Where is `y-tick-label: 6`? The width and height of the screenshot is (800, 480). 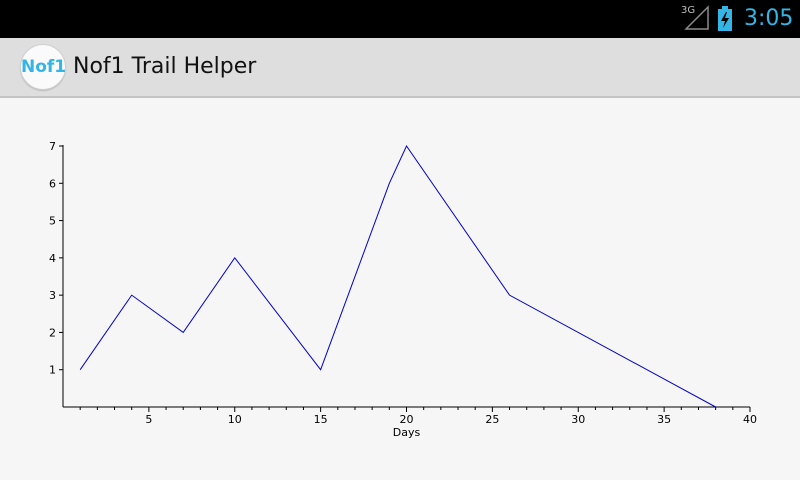
y-tick-label: 6 is located at coordinates (52, 183).